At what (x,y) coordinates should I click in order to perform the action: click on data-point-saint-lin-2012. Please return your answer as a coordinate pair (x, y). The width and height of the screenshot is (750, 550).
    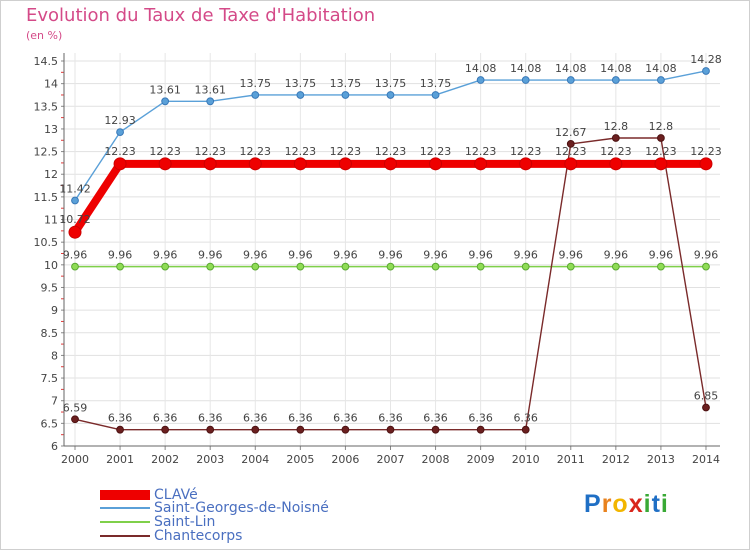
    Looking at the image, I should click on (615, 266).